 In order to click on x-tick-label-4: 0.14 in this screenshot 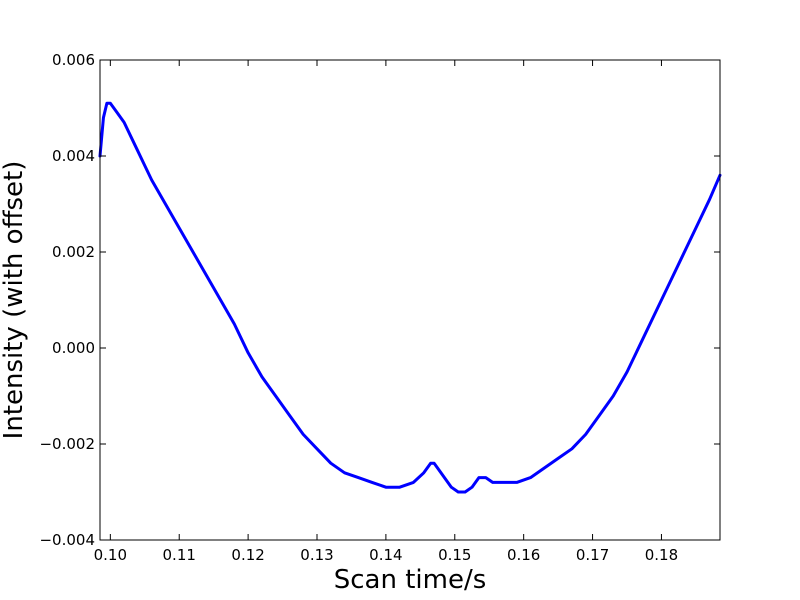, I will do `click(385, 555)`.